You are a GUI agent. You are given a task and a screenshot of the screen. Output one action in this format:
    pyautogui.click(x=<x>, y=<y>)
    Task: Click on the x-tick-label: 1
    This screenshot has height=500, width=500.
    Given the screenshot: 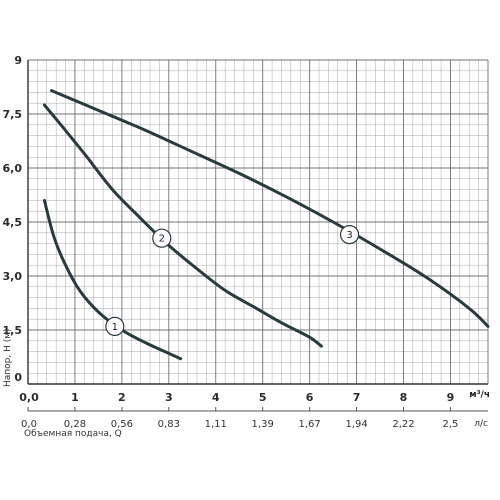 What is the action you would take?
    pyautogui.click(x=75, y=397)
    